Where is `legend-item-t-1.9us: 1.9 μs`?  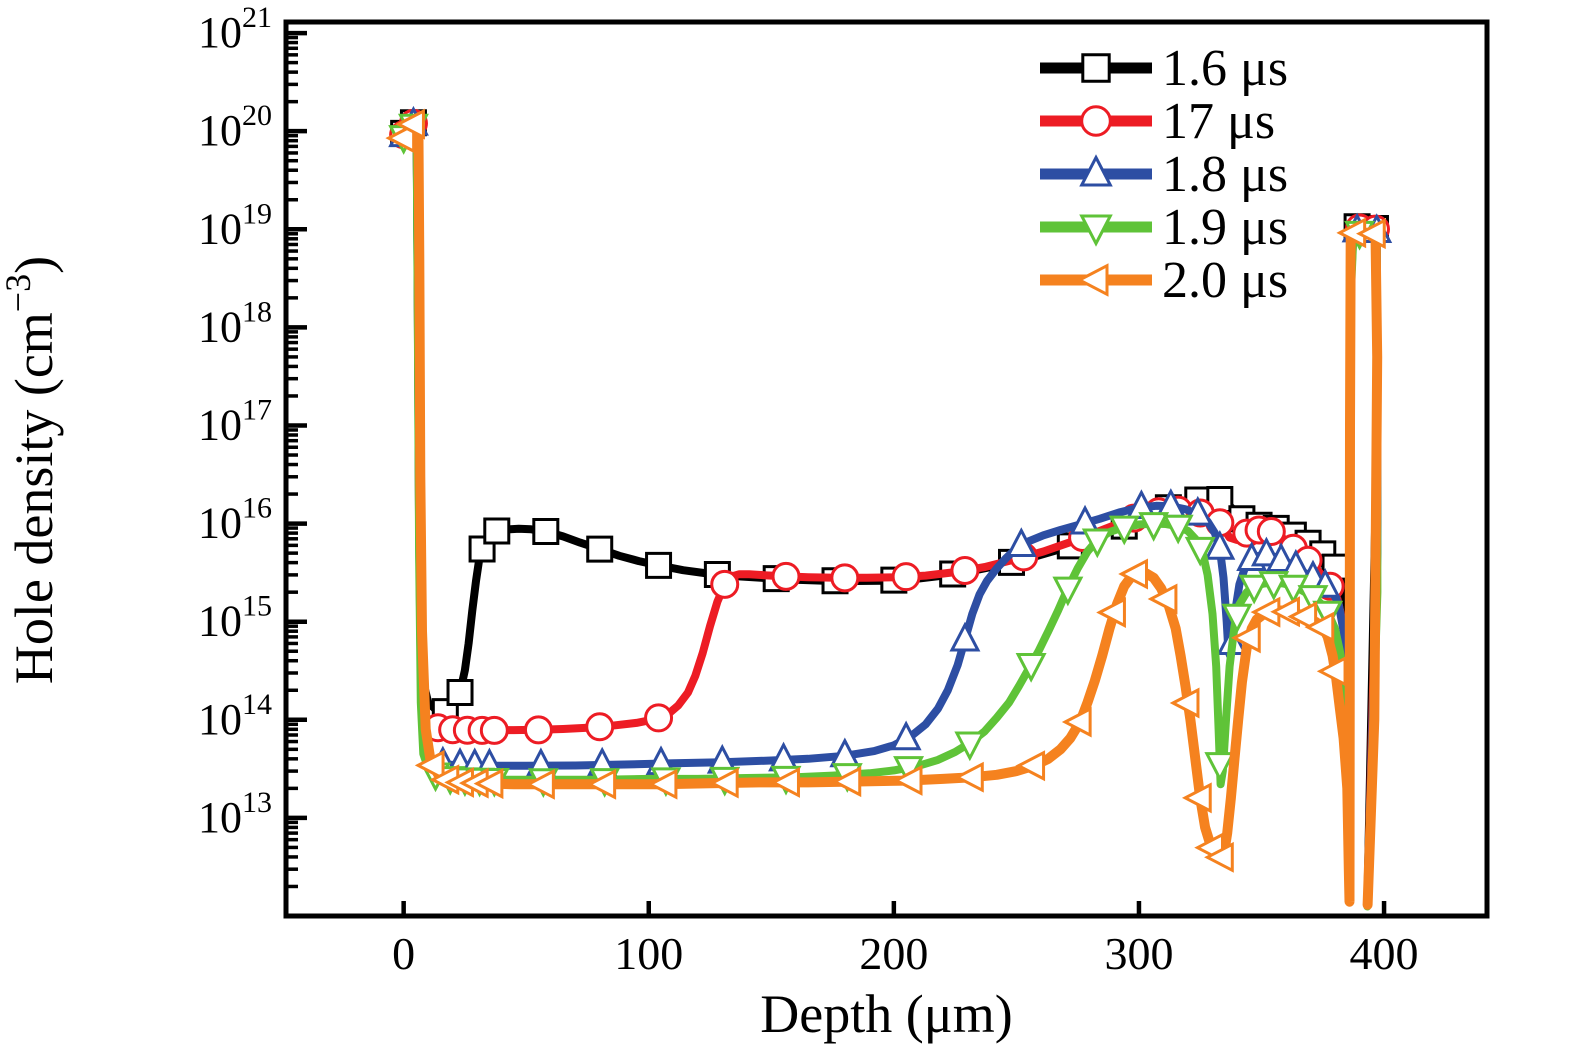
legend-item-t-1.9us: 1.9 μs is located at coordinates (1164, 227).